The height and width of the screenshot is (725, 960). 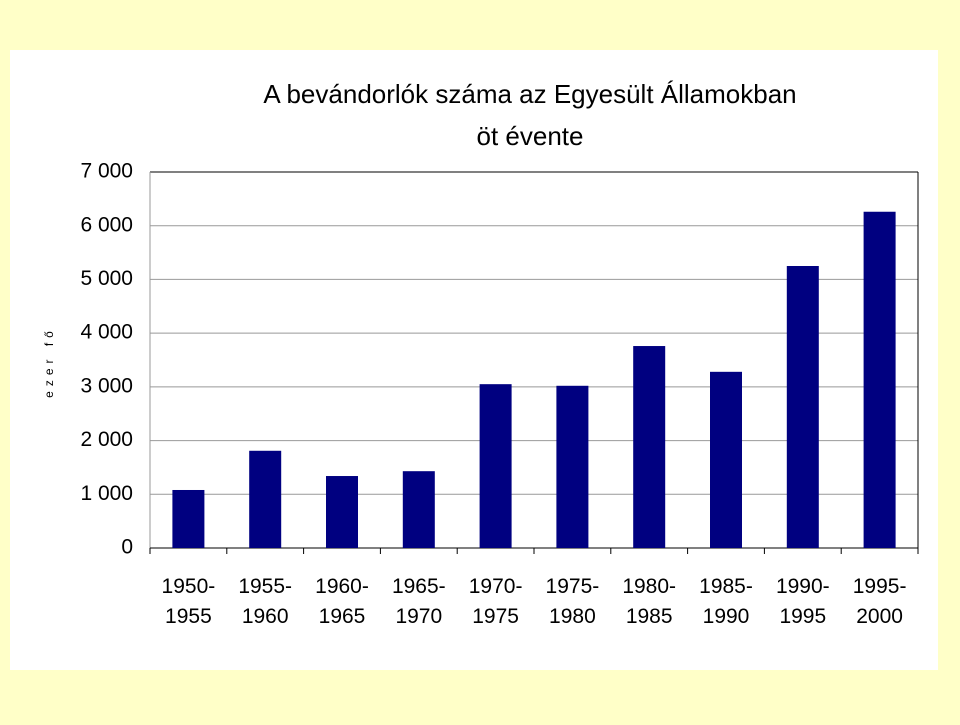 I want to click on y-tick-label: 4 000, so click(x=106, y=332).